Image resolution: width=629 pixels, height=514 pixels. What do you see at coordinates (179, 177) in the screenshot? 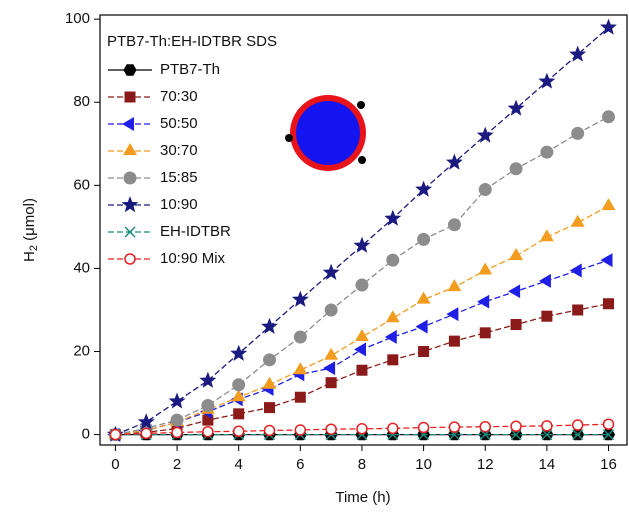
I see `legend-label: 15:85` at bounding box center [179, 177].